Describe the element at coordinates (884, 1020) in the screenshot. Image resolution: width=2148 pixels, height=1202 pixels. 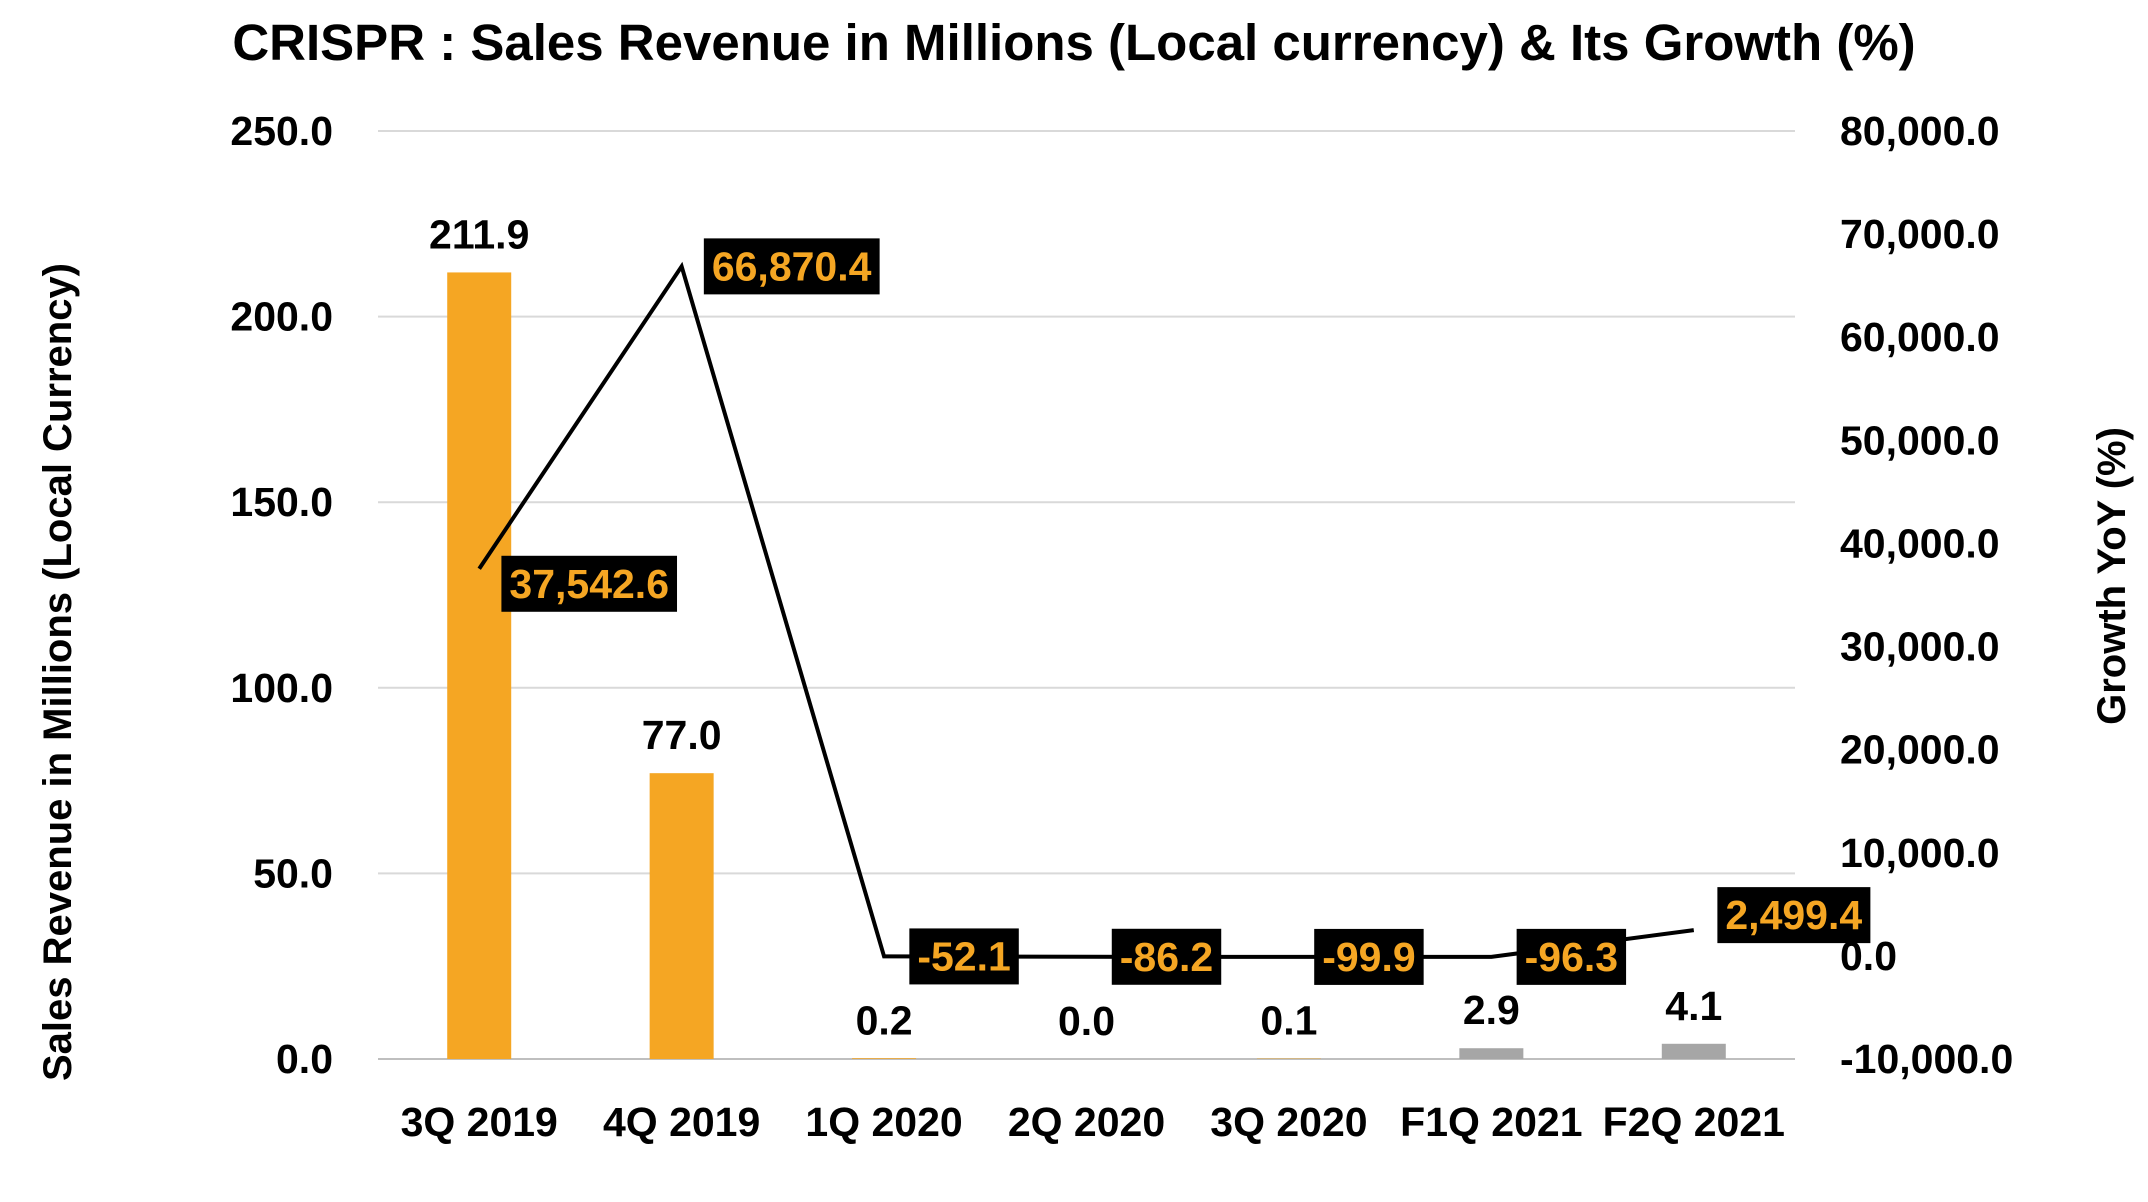
I see `revenue-data-label: 0.2` at that location.